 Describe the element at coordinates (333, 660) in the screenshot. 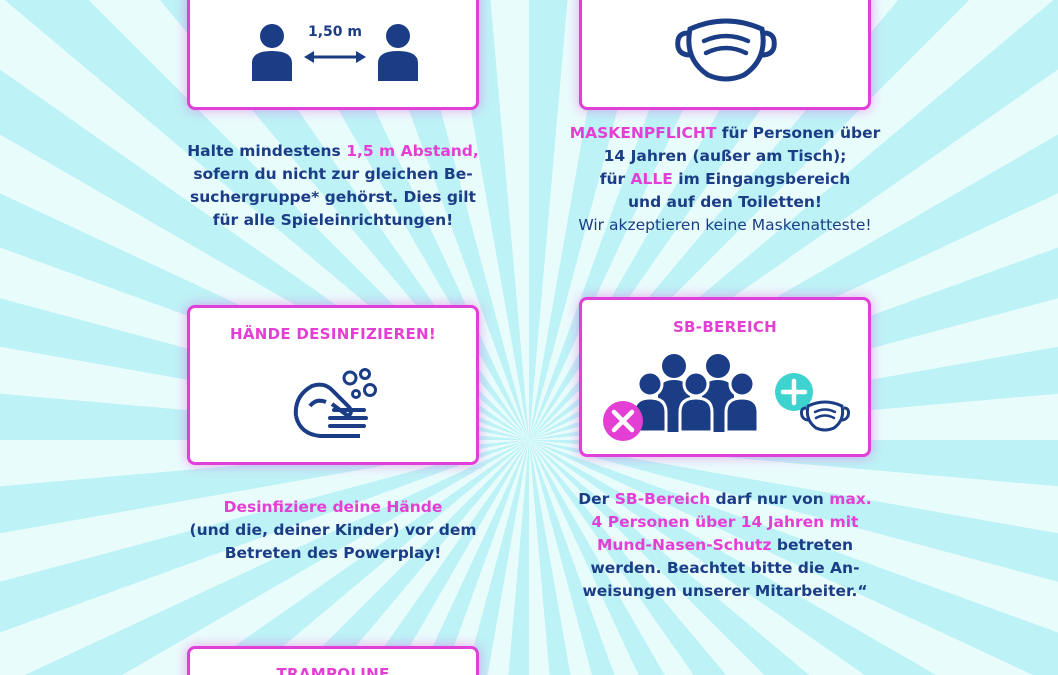

I see `trampoline-card: TRAMPOLINE` at that location.